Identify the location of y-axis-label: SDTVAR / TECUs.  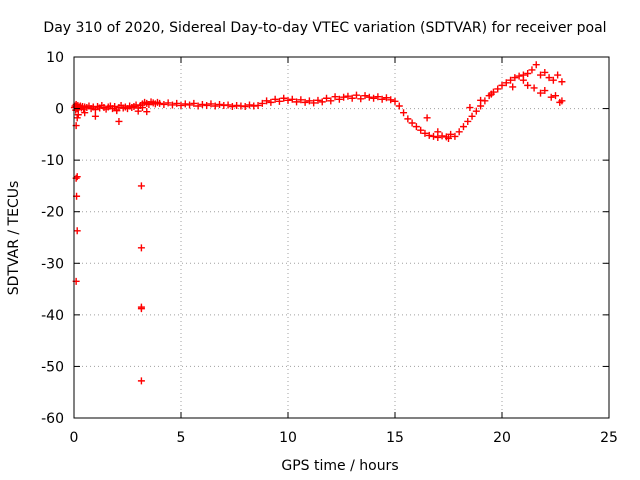
(14, 238).